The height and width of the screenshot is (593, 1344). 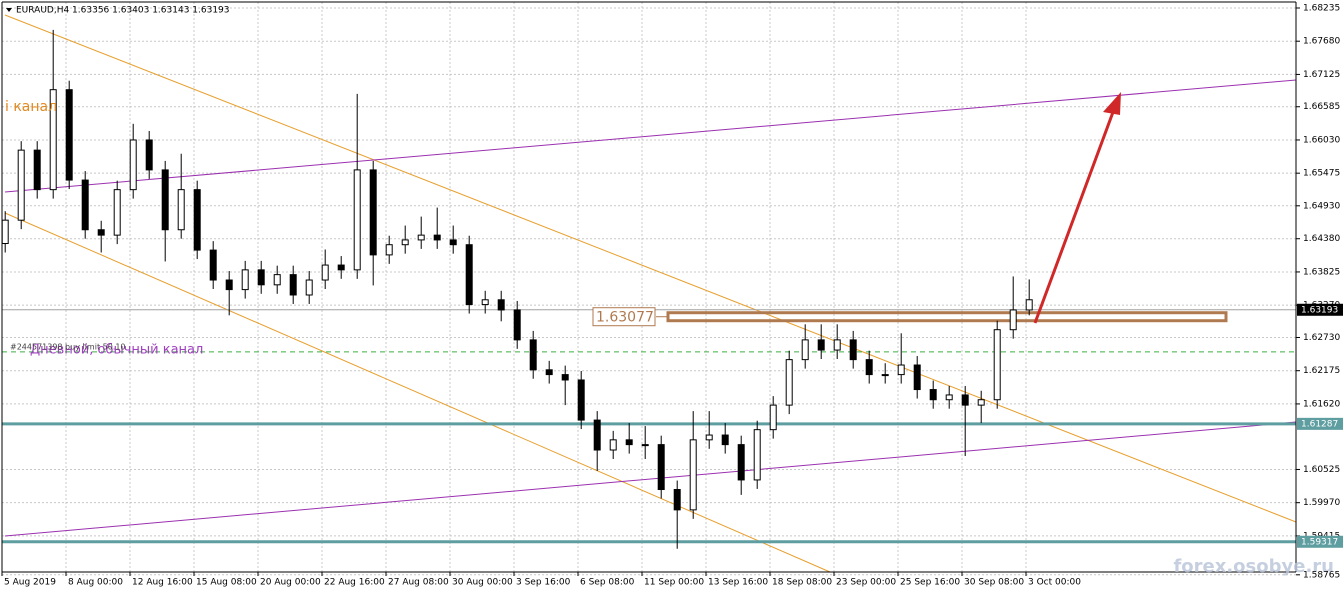 What do you see at coordinates (9, 10) in the screenshot?
I see `menu-icon` at bounding box center [9, 10].